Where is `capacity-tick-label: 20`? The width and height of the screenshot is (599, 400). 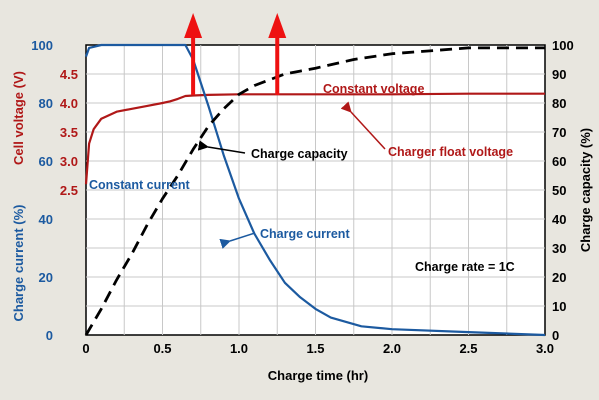
capacity-tick-label: 20 is located at coordinates (559, 277).